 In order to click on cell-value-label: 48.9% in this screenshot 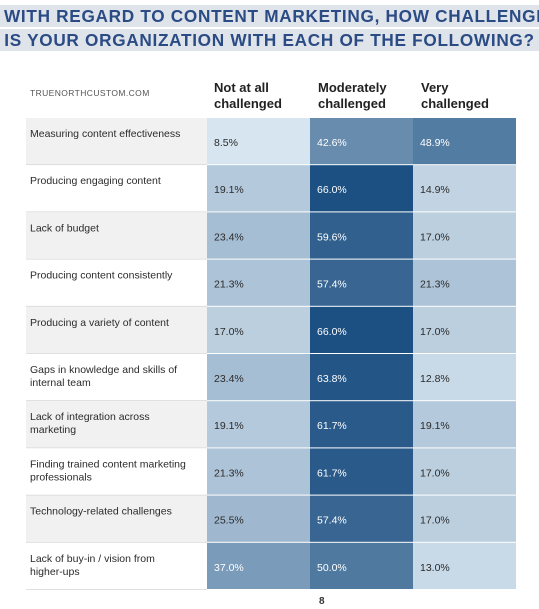, I will do `click(435, 143)`.